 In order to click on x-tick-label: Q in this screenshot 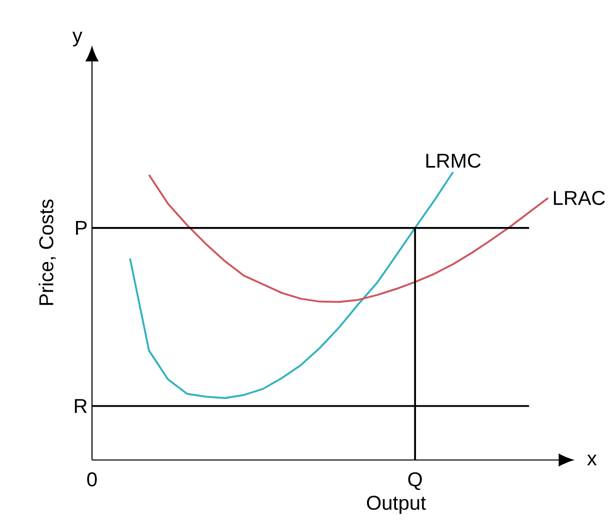, I will do `click(415, 481)`.